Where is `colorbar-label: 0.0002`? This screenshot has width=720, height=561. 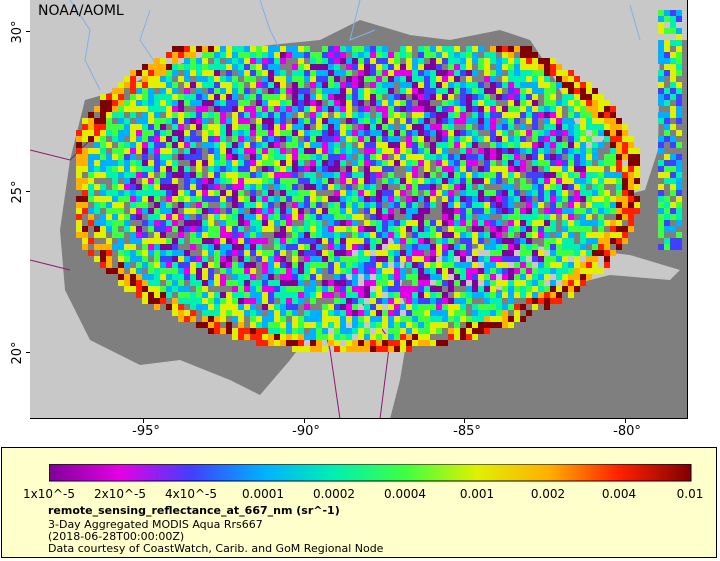 colorbar-label: 0.0002 is located at coordinates (334, 494).